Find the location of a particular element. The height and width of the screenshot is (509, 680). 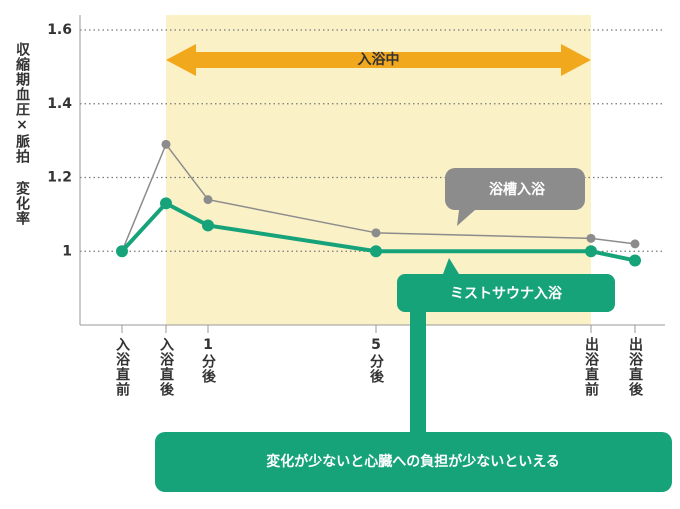

x-tick-label: 5分後 is located at coordinates (376, 360).